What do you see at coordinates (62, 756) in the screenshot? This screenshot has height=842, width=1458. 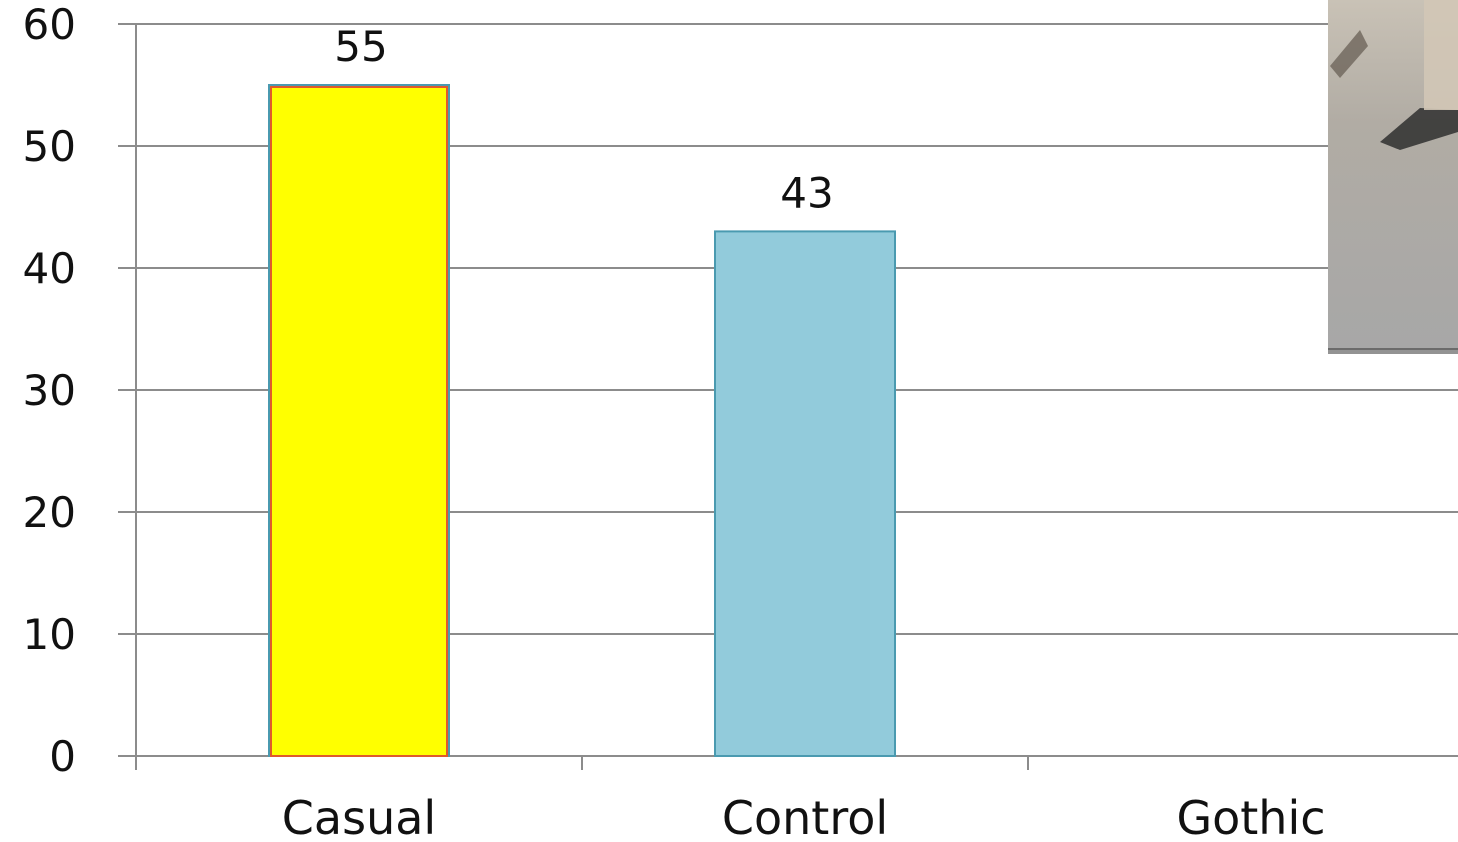 I see `y-tick-label: 0` at bounding box center [62, 756].